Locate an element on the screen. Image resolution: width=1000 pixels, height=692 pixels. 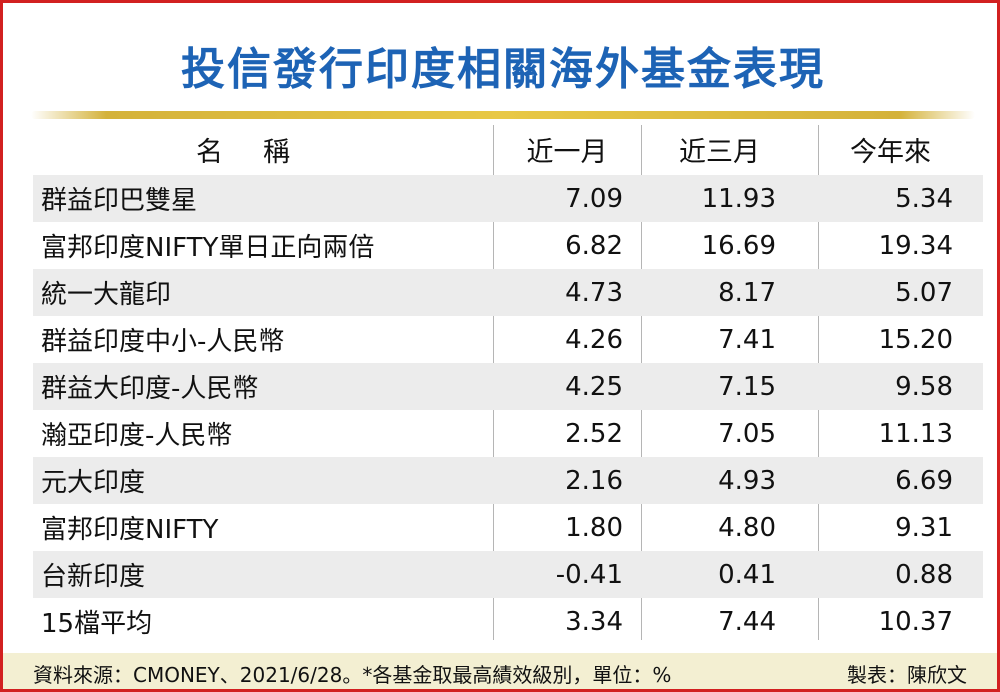
three-month-cell: 7.15 is located at coordinates (747, 386).